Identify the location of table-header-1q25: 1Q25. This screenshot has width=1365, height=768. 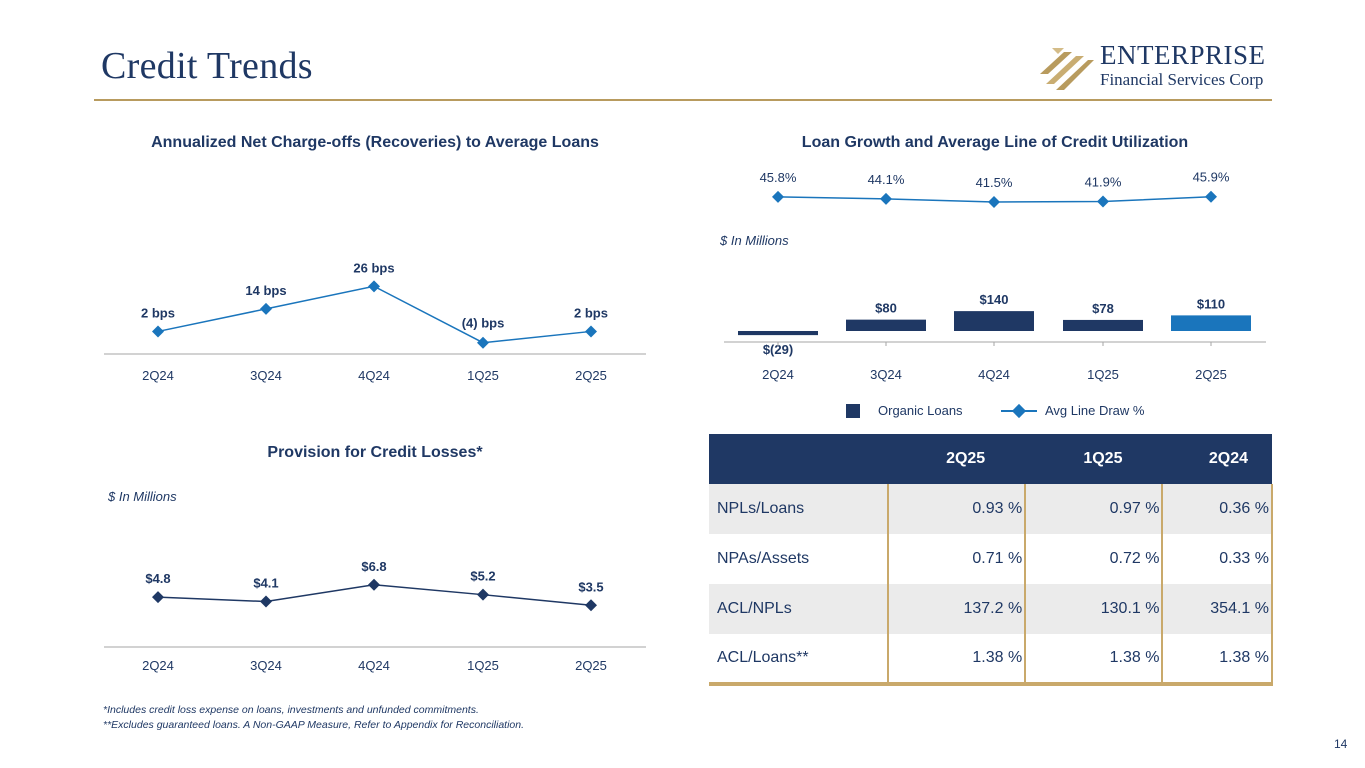
(1094, 459).